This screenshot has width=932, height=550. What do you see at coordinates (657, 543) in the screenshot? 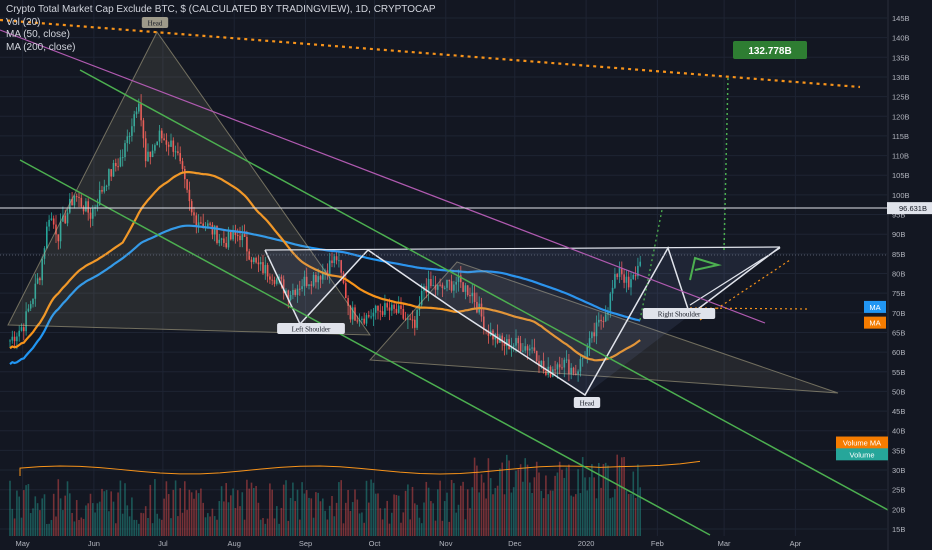
I see `x-tick-label: Feb` at bounding box center [657, 543].